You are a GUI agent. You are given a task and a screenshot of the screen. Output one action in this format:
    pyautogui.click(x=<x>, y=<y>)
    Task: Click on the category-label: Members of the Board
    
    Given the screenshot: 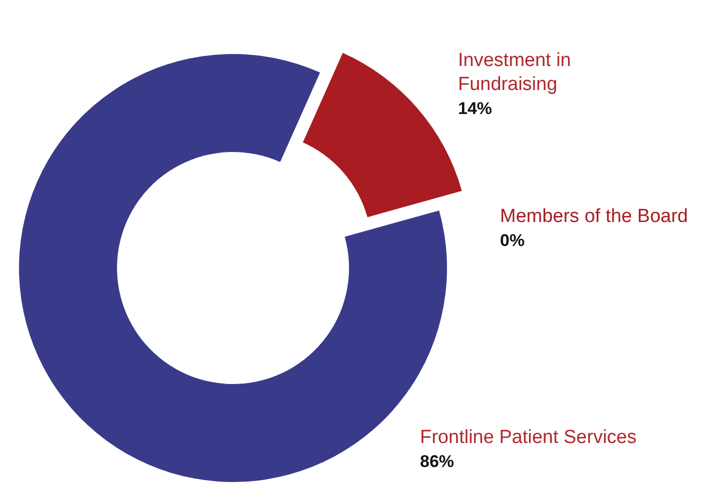 What is the action you would take?
    pyautogui.click(x=594, y=216)
    